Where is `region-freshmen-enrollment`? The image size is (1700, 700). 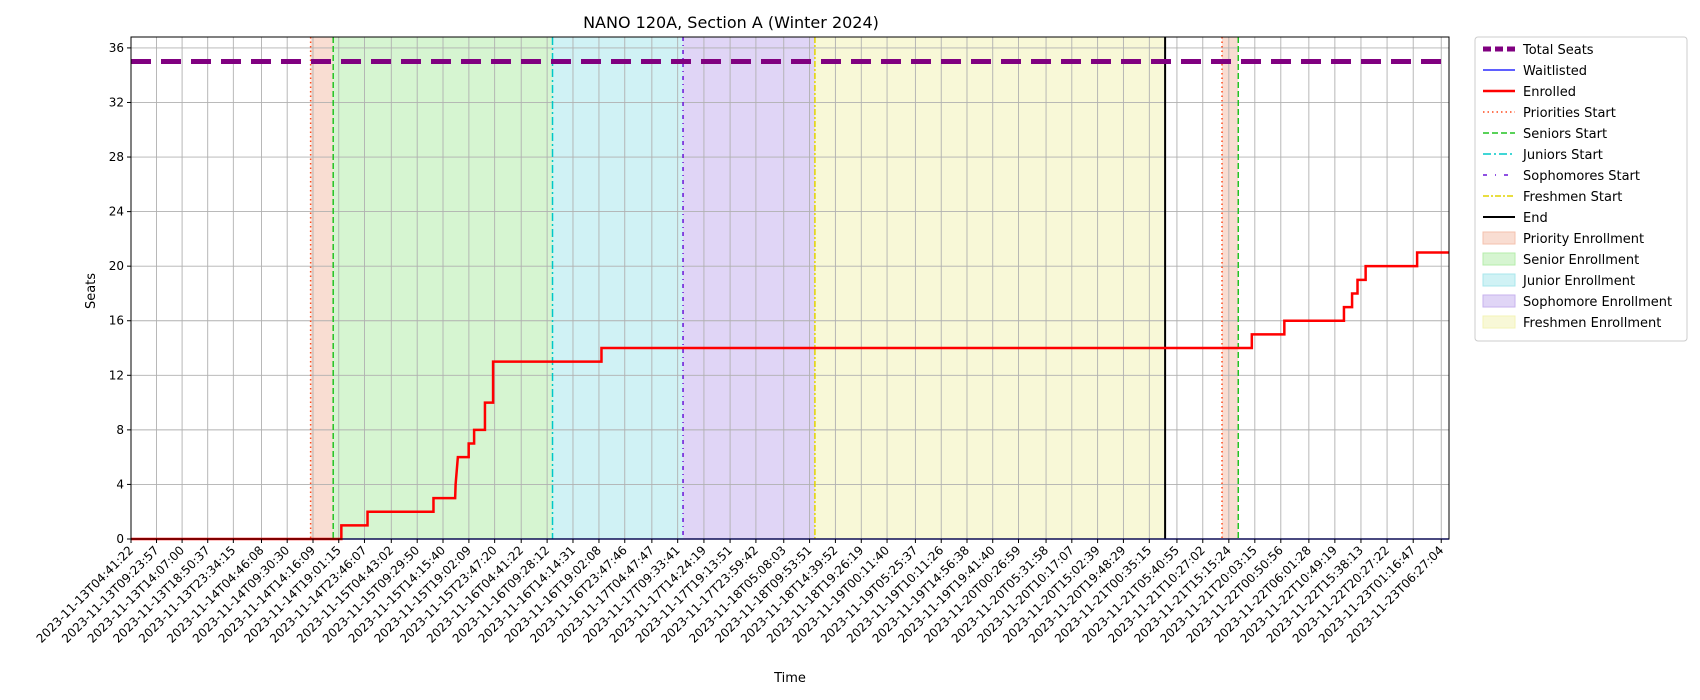 region-freshmen-enrollment is located at coordinates (990, 288).